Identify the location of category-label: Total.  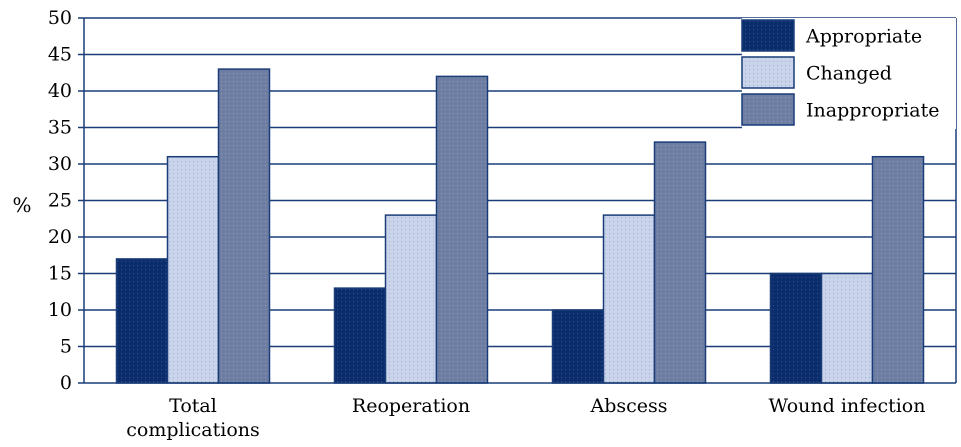
(193, 406).